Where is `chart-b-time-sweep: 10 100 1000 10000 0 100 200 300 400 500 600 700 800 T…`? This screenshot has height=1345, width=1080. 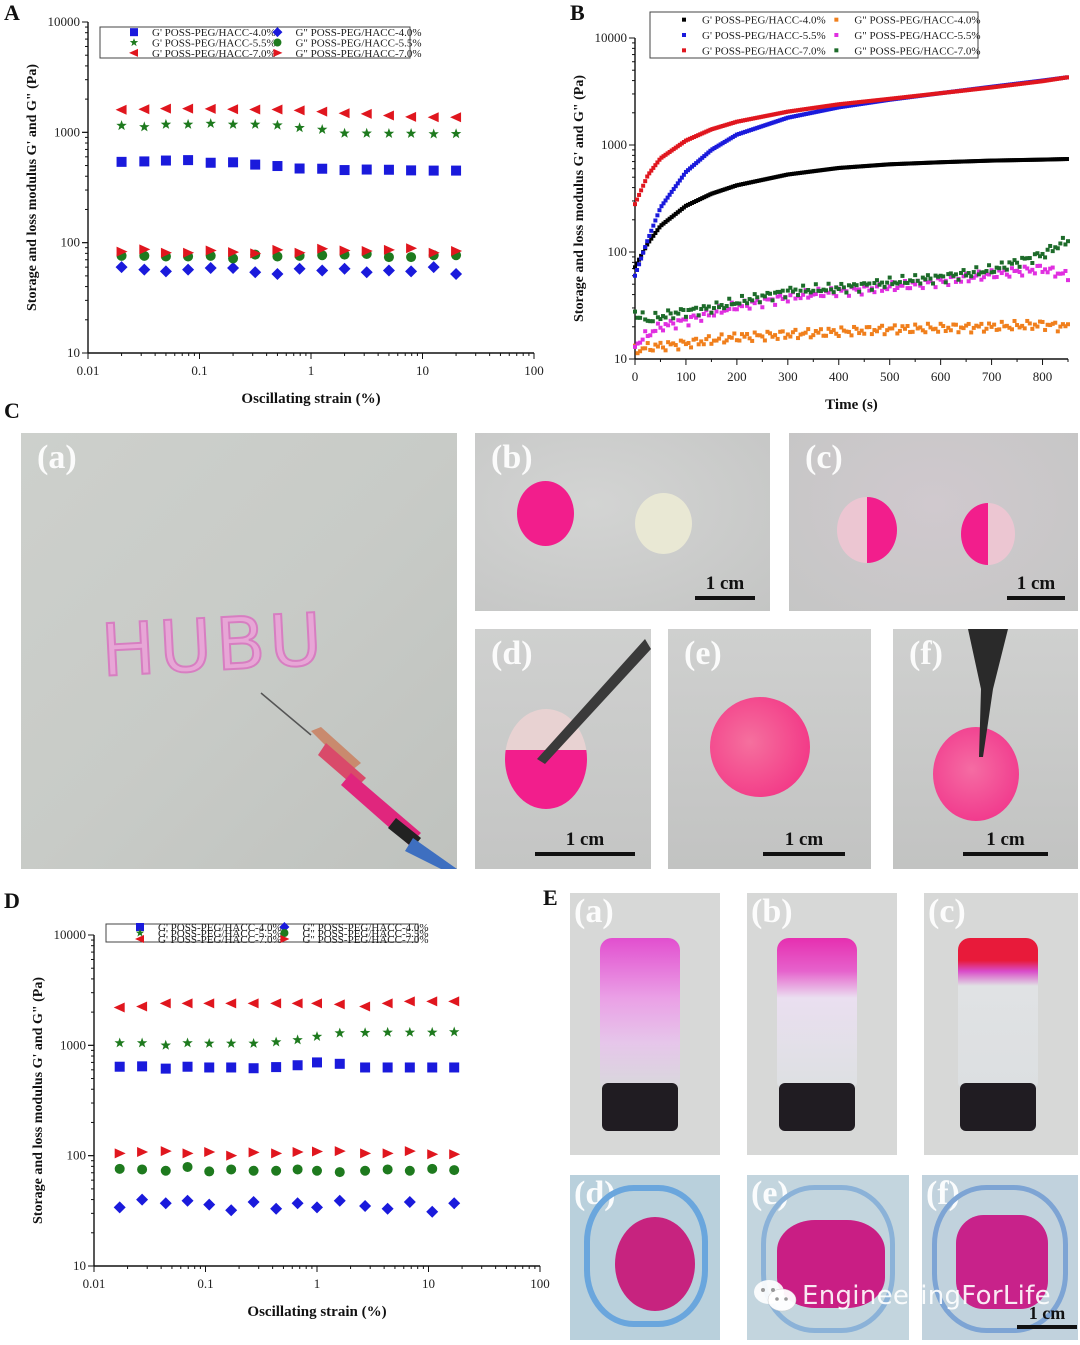
chart-b-time-sweep: 10 100 1000 10000 0 100 200 300 400 500 600 700 800 T… is located at coordinates (821, 212).